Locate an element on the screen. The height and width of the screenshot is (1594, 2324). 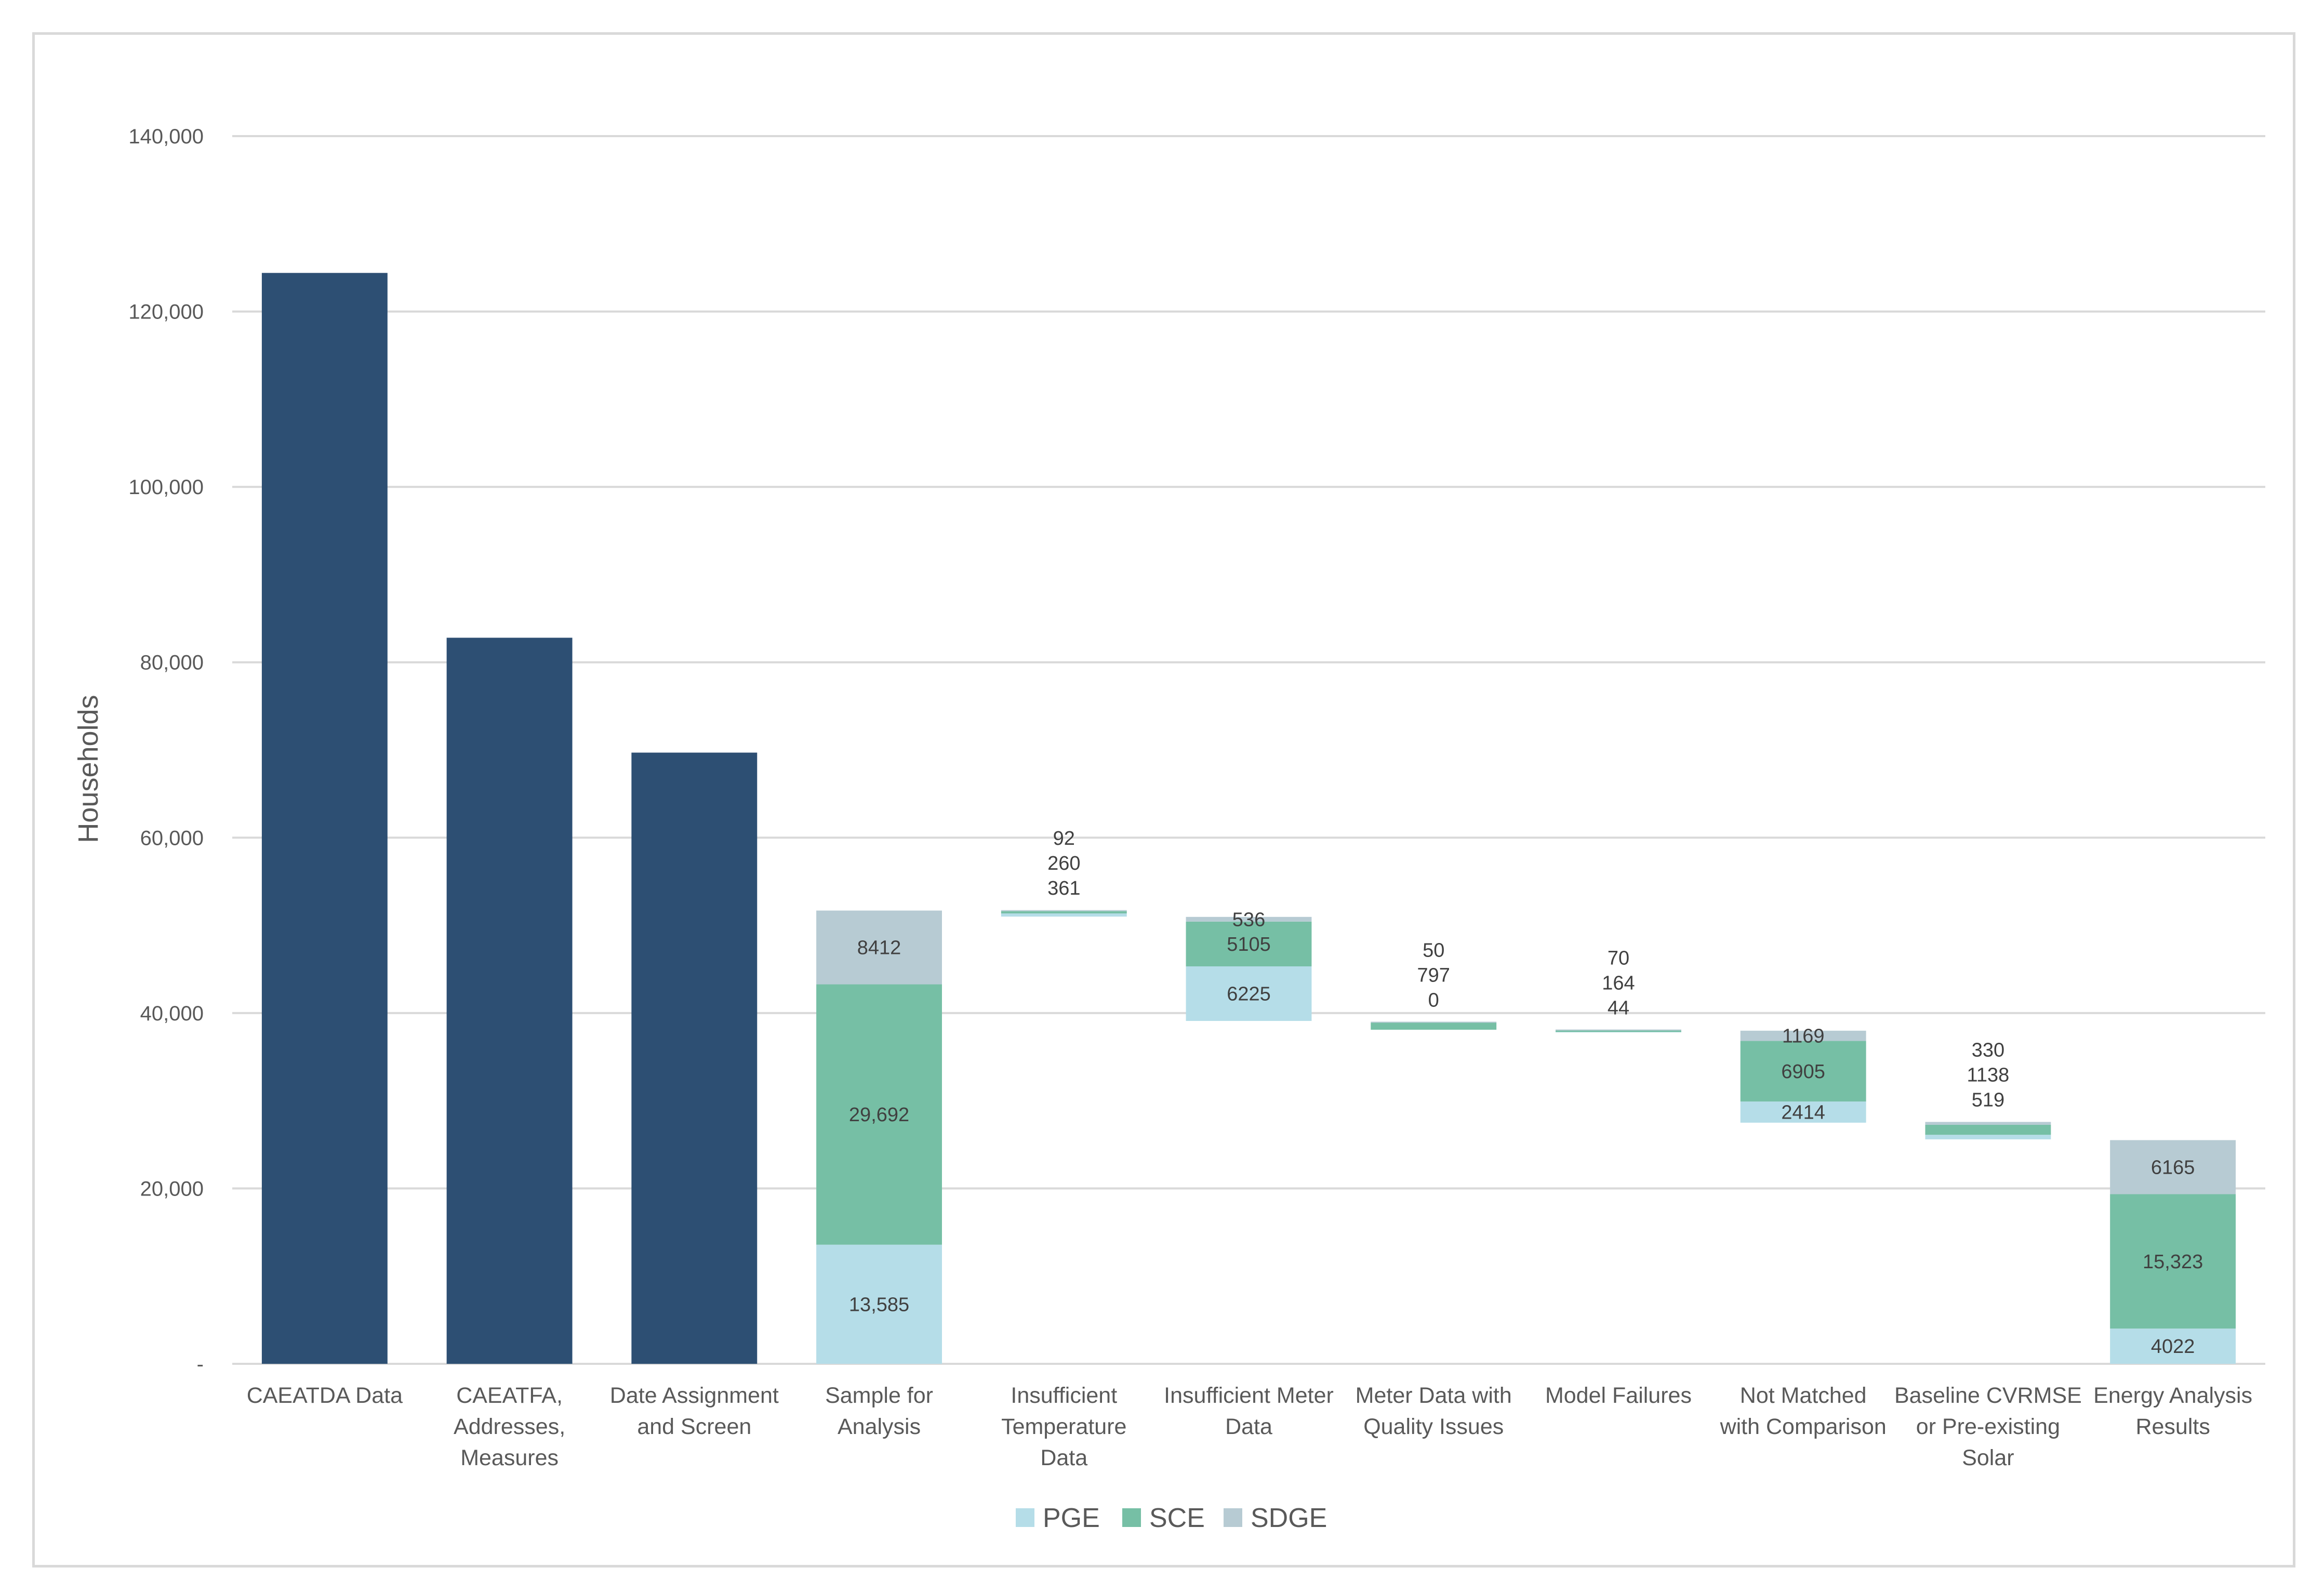
y-axis-title: Households is located at coordinates (88, 769).